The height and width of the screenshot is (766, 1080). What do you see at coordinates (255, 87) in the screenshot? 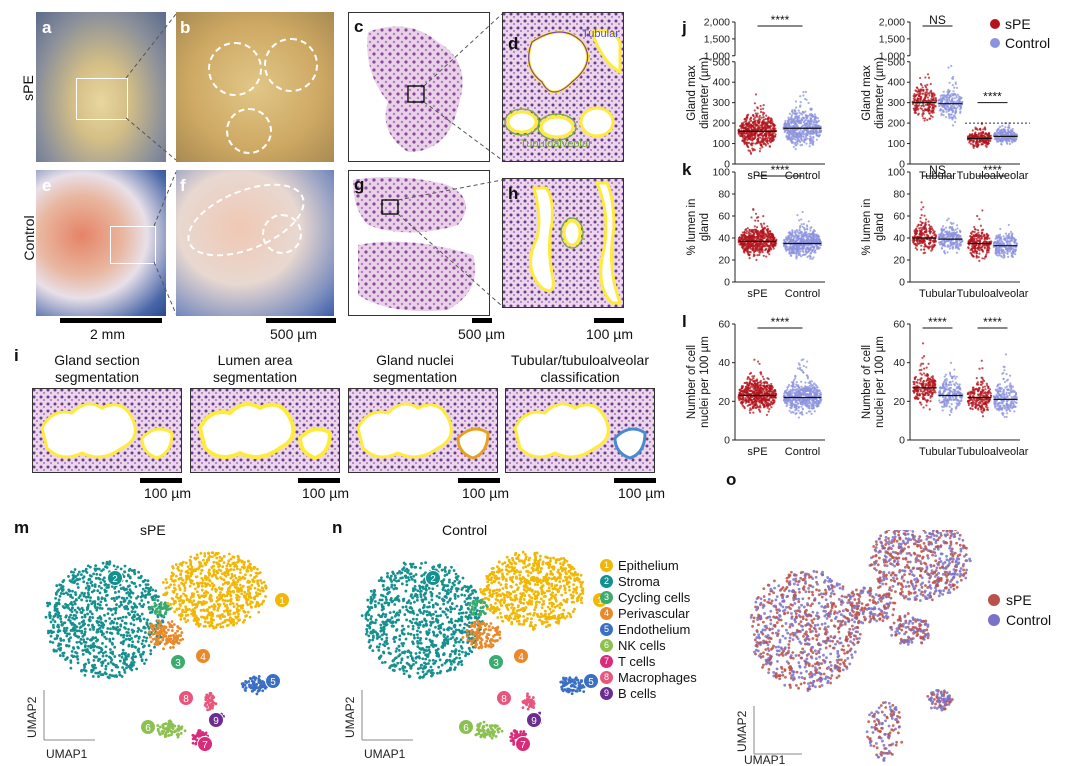
I see `photo-b` at bounding box center [255, 87].